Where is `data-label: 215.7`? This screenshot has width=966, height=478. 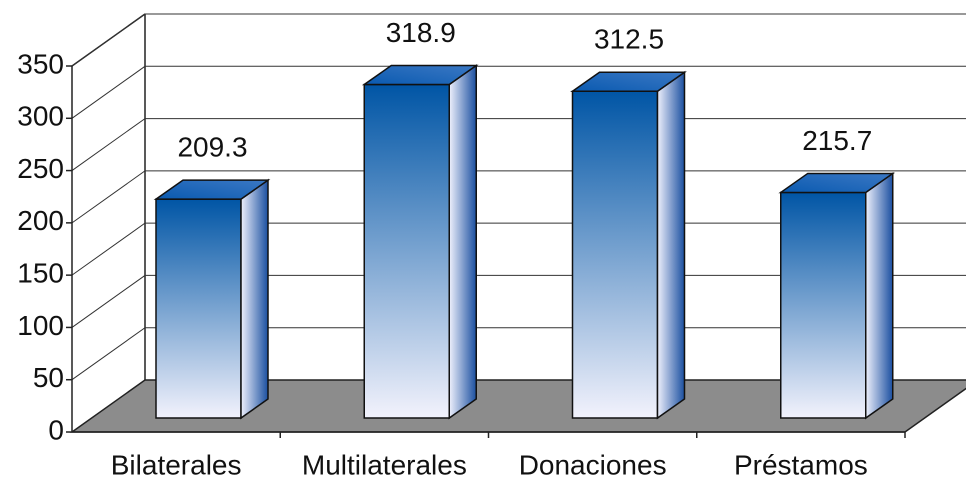
data-label: 215.7 is located at coordinates (837, 140).